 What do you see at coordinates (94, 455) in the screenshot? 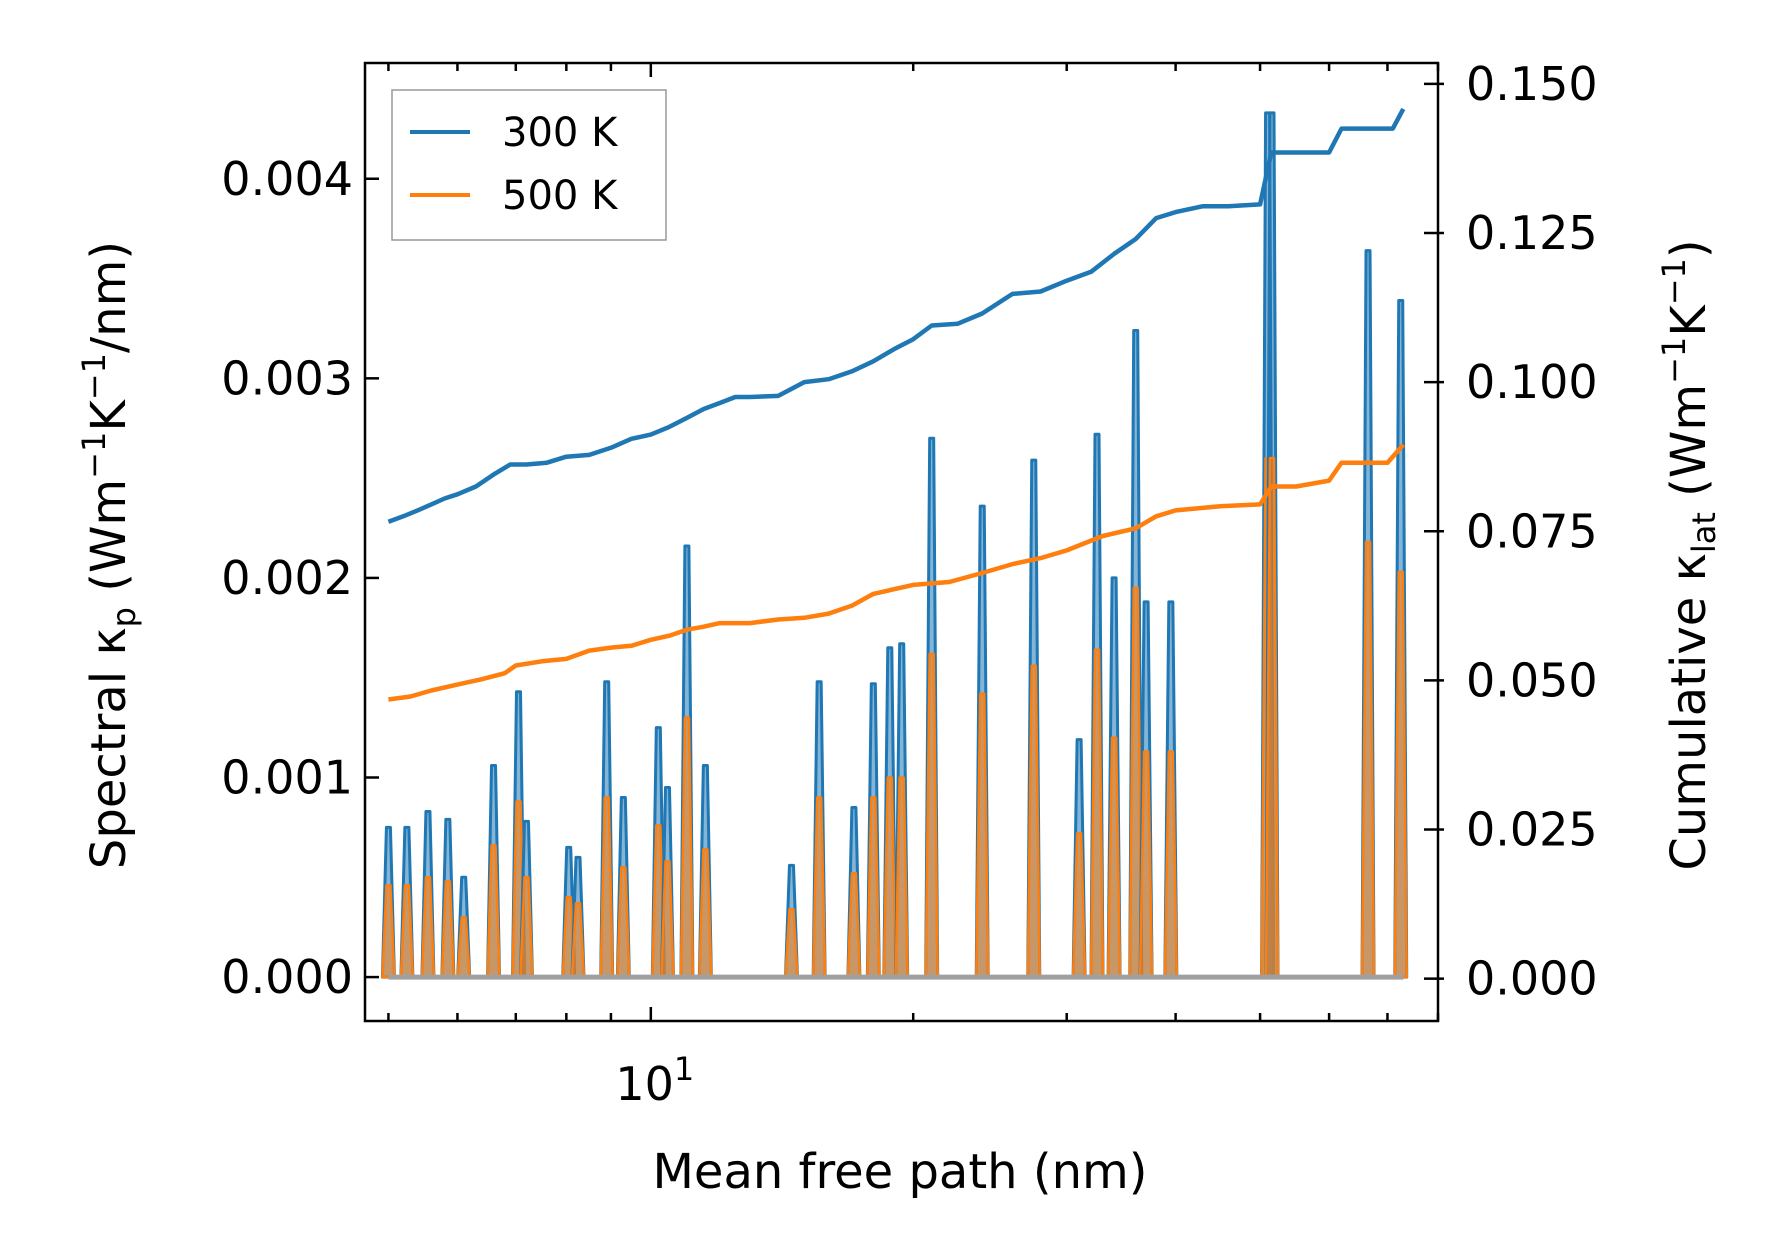
I see `y-left-label-sup1: −1` at bounding box center [94, 455].